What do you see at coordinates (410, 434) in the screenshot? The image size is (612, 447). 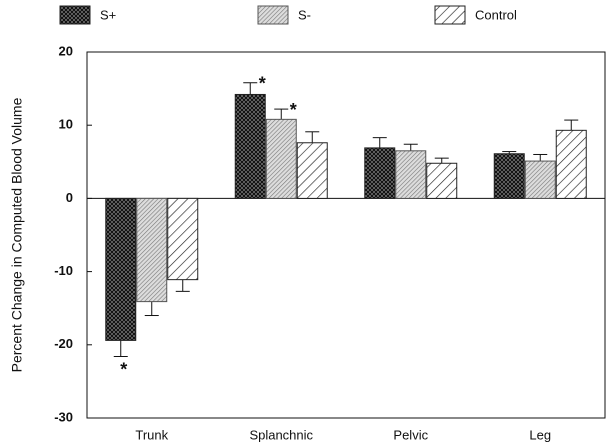 I see `x-tick-label: Pelvic` at bounding box center [410, 434].